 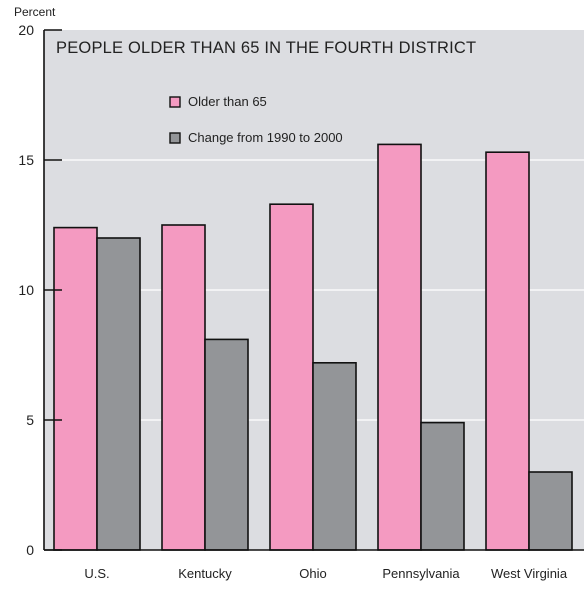 I want to click on x-tick-label: U.S., so click(x=96, y=573).